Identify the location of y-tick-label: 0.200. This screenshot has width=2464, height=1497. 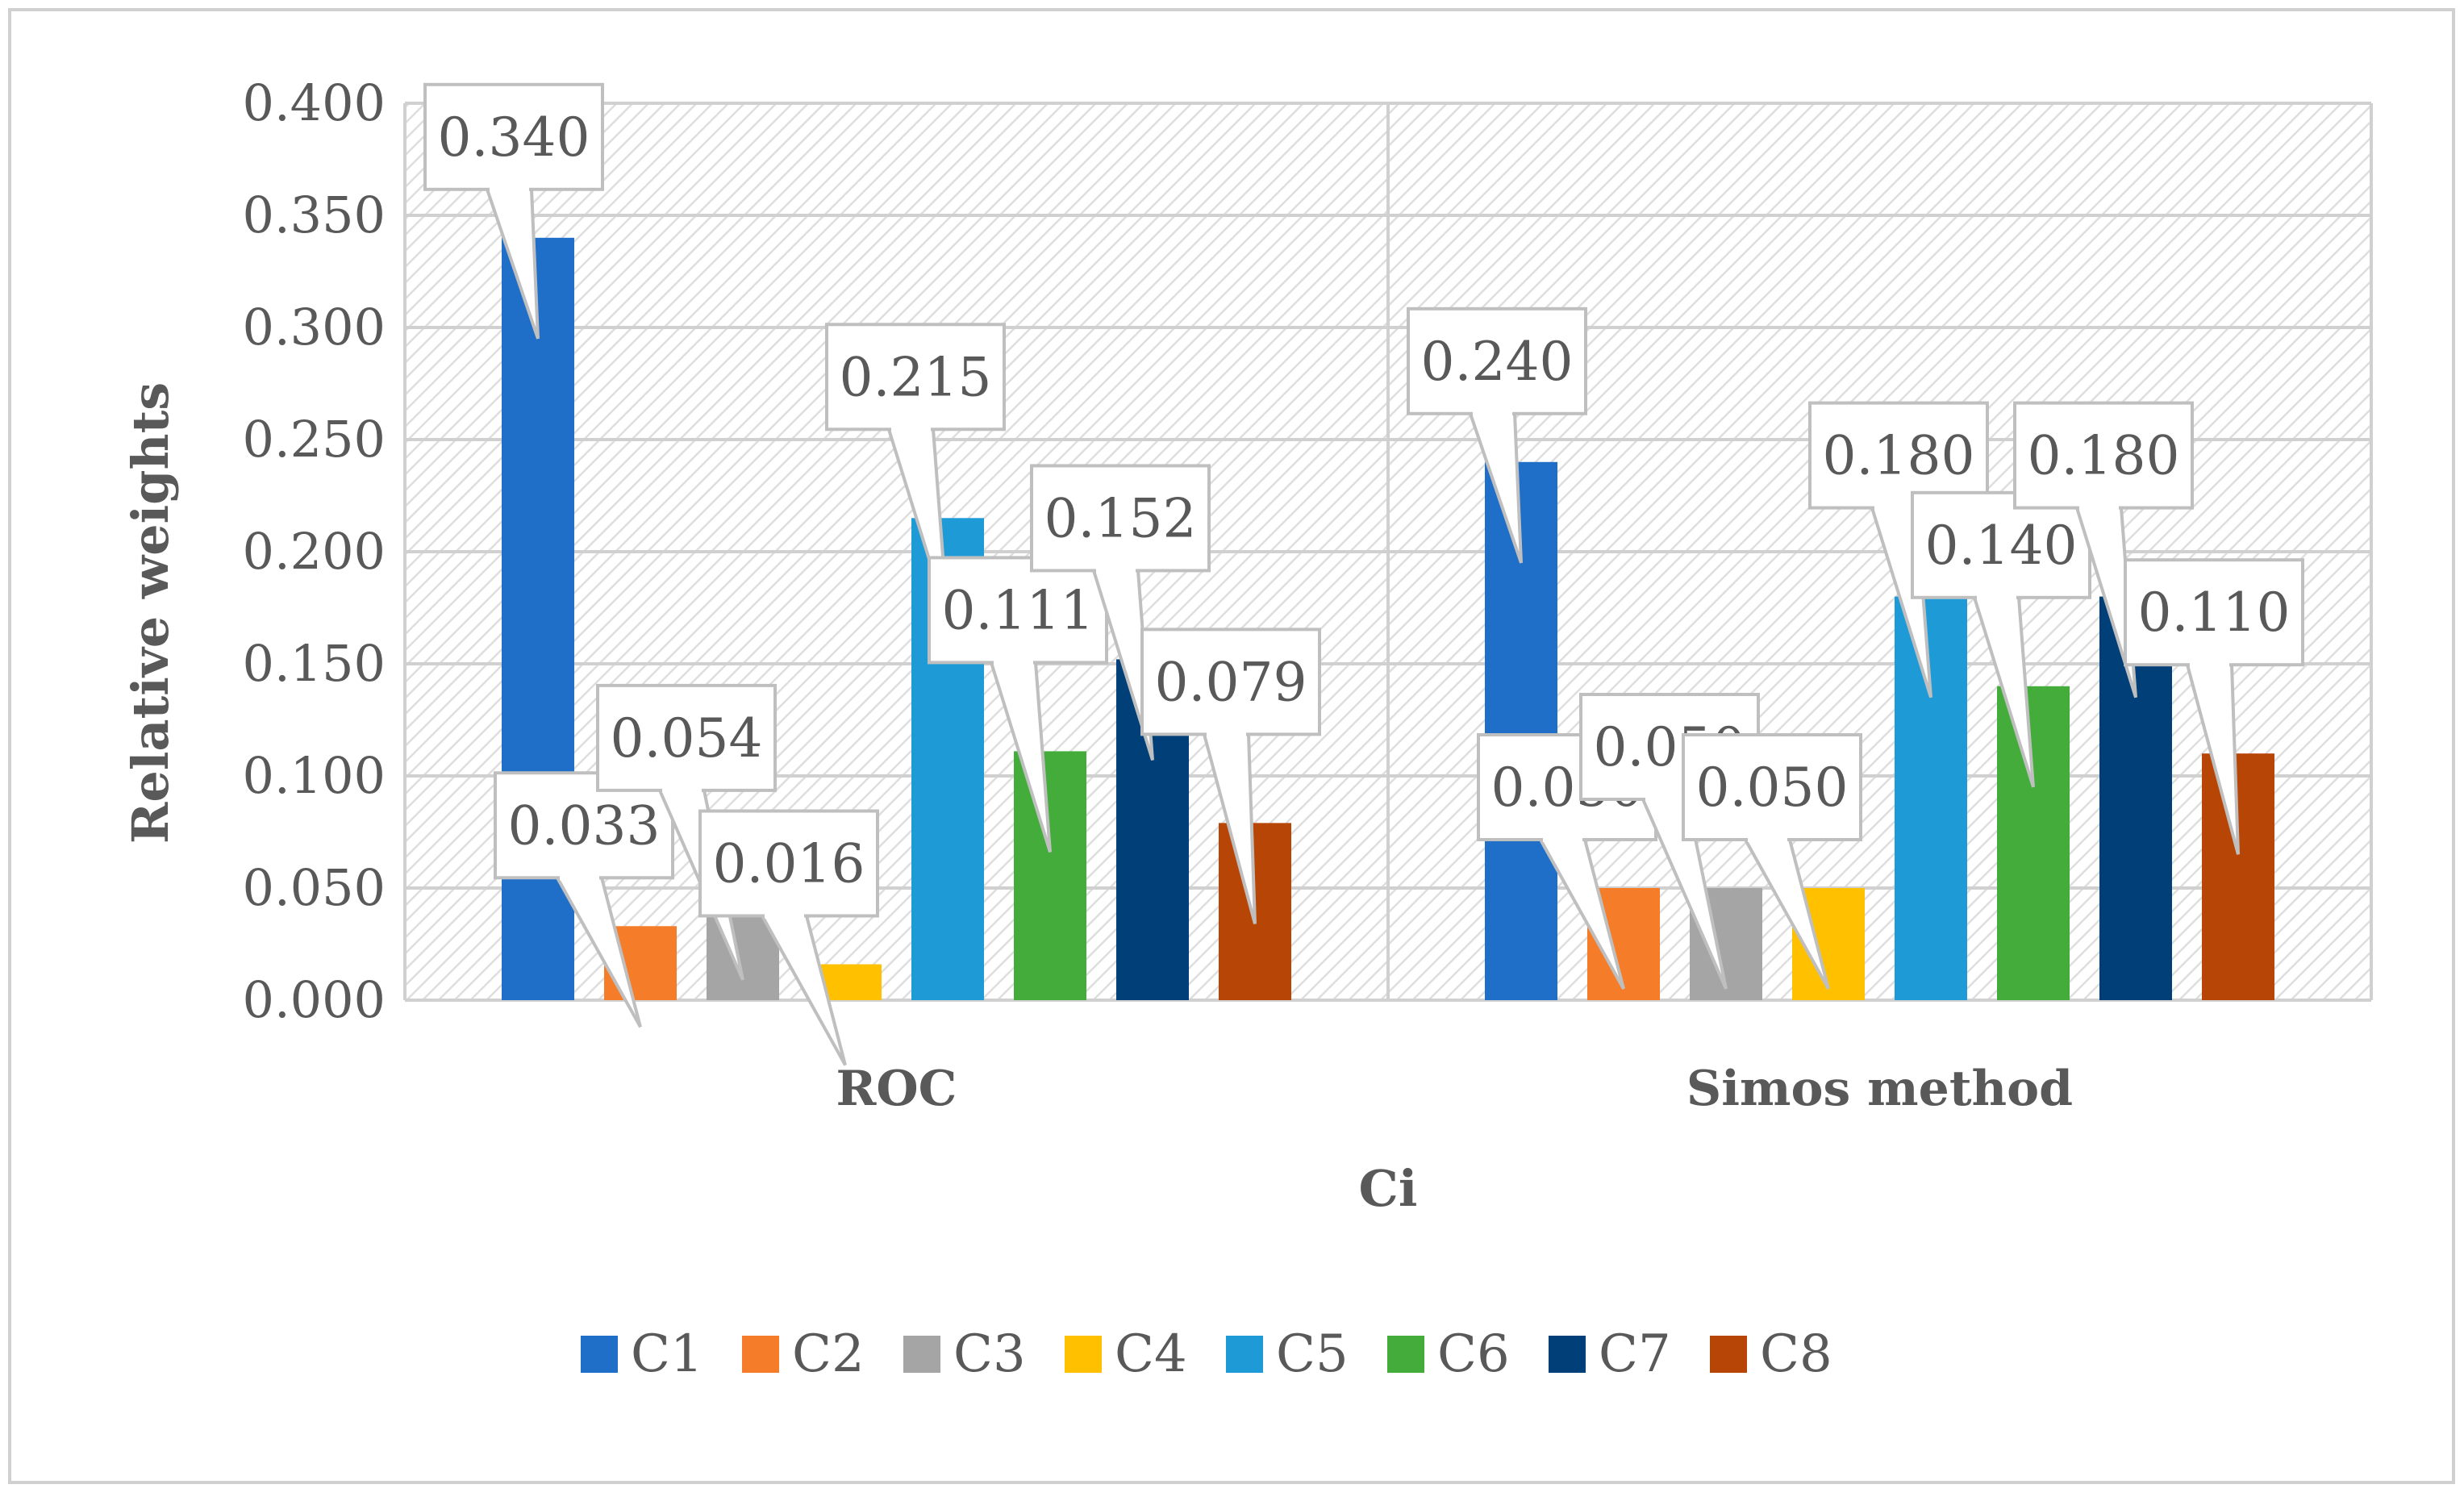
(314, 551).